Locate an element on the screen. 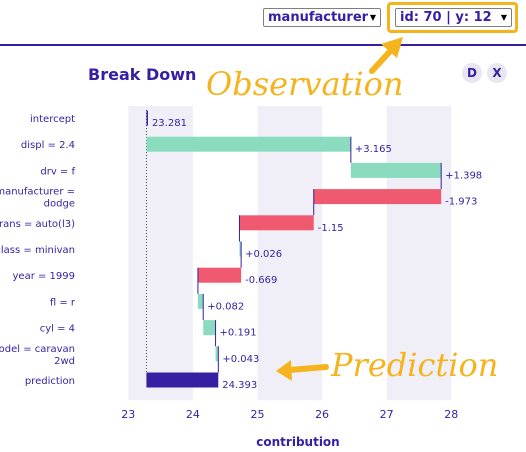  toolbar-divider is located at coordinates (263, 45).